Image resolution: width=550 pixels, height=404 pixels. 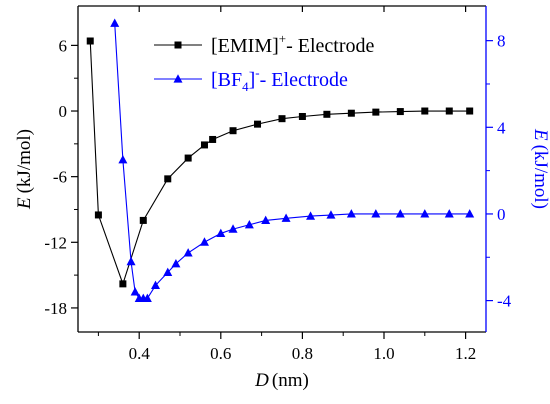 I want to click on legend-name-sup: +, so click(x=282, y=38).